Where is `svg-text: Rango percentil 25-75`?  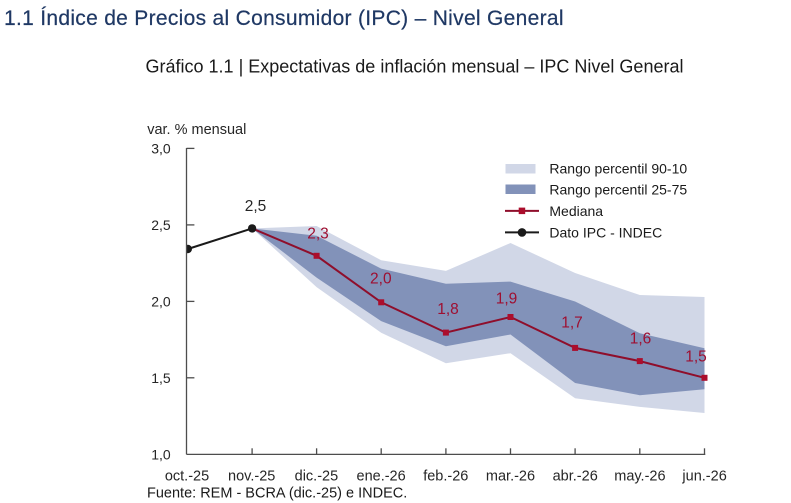 svg-text: Rango percentil 25-75 is located at coordinates (618, 189).